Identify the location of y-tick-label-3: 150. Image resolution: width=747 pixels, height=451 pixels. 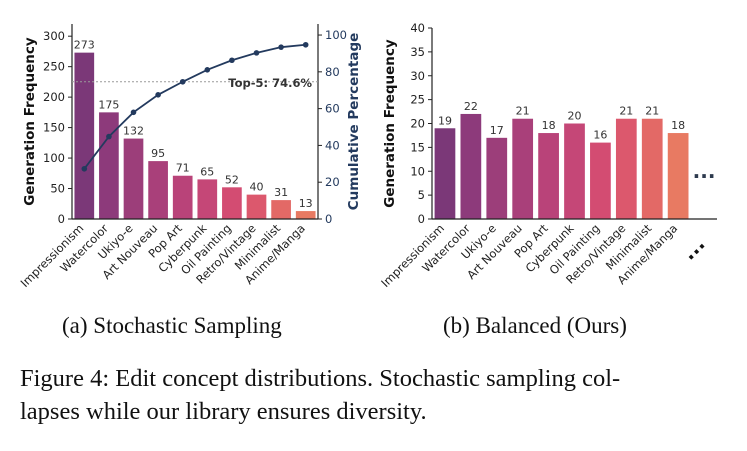
(54, 128).